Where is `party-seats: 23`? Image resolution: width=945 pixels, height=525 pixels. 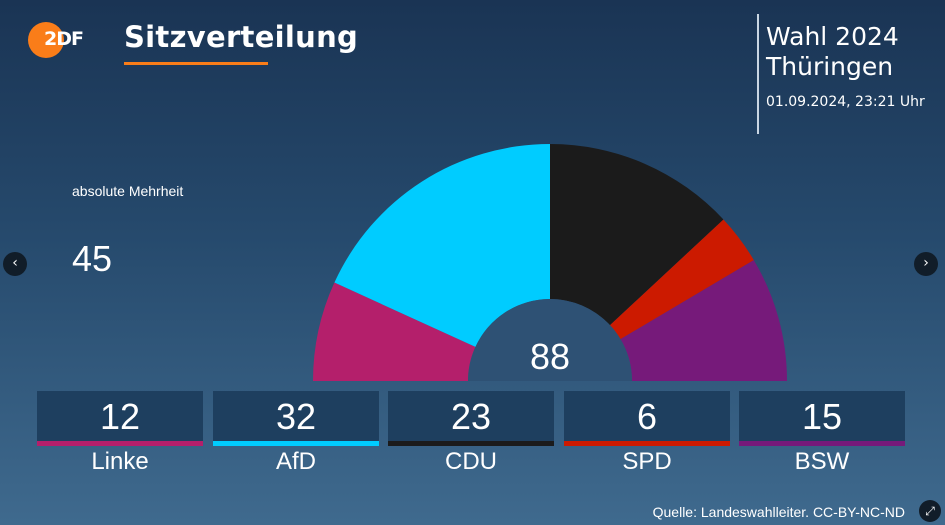
party-seats: 23 is located at coordinates (471, 416).